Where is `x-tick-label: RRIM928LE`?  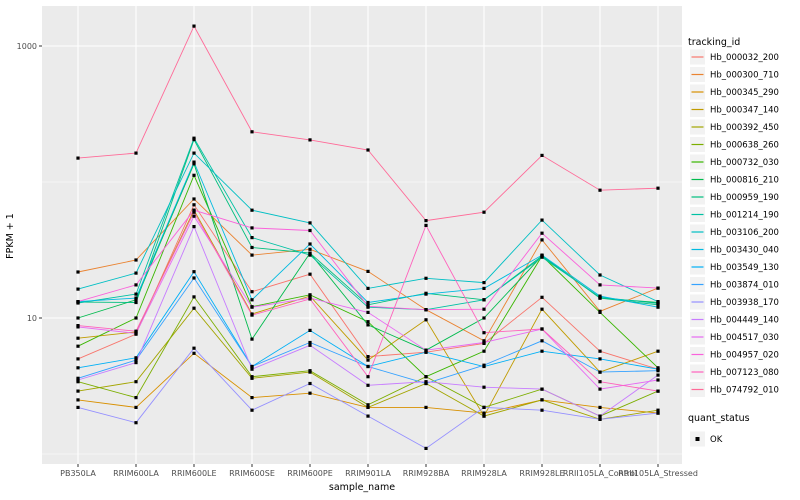
x-tick-label: RRIM928LE is located at coordinates (541, 473).